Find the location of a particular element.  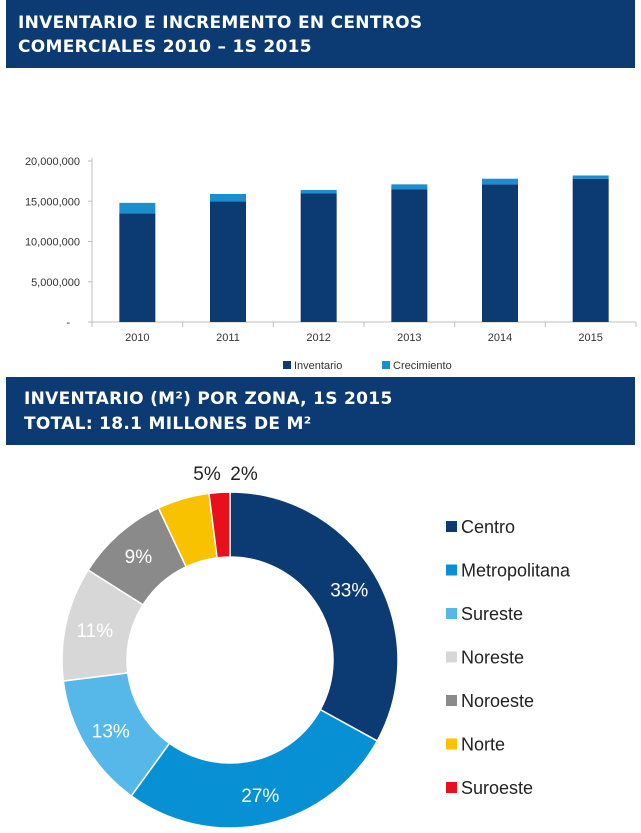

legend-swatch-crecimiento is located at coordinates (386, 365).